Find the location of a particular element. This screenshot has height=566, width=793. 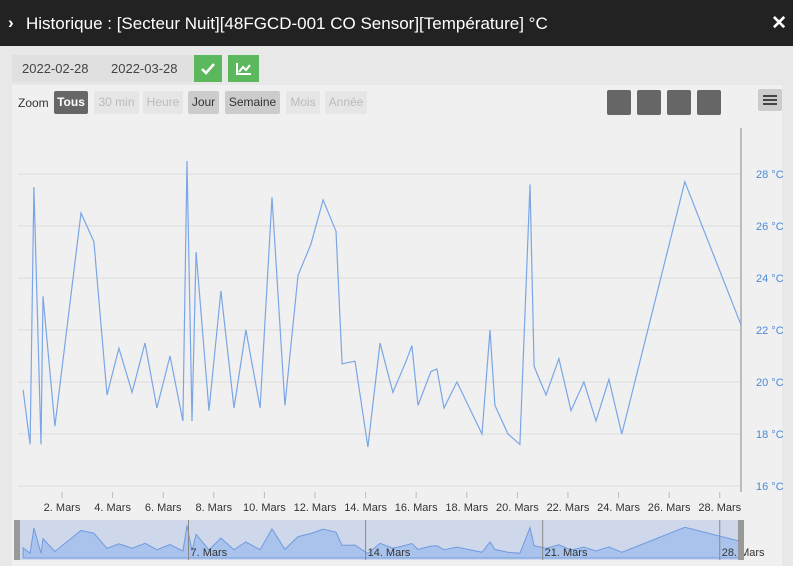

apply-button is located at coordinates (208, 68).